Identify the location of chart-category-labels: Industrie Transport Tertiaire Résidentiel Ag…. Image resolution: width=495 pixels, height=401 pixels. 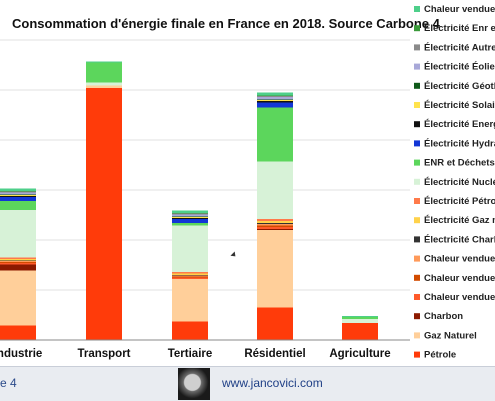
(195, 354).